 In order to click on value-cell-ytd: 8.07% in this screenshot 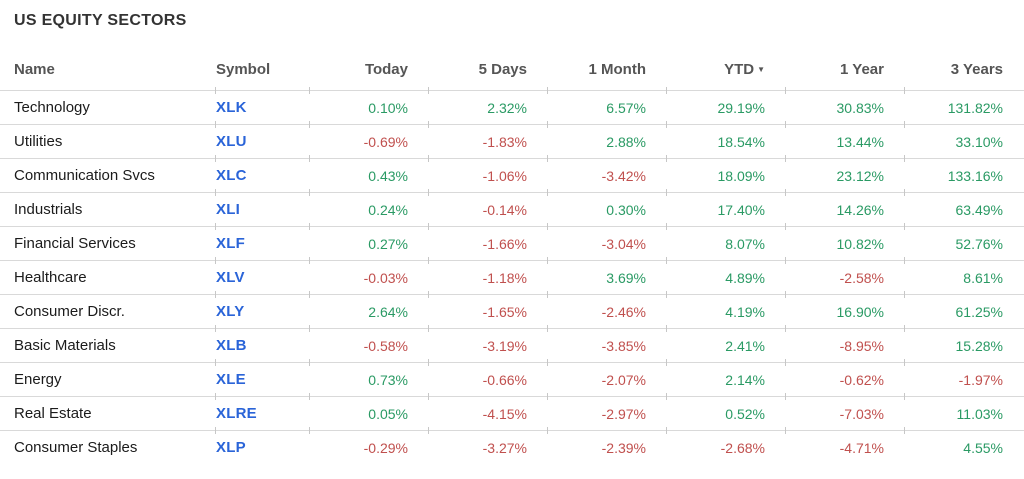, I will do `click(726, 241)`.